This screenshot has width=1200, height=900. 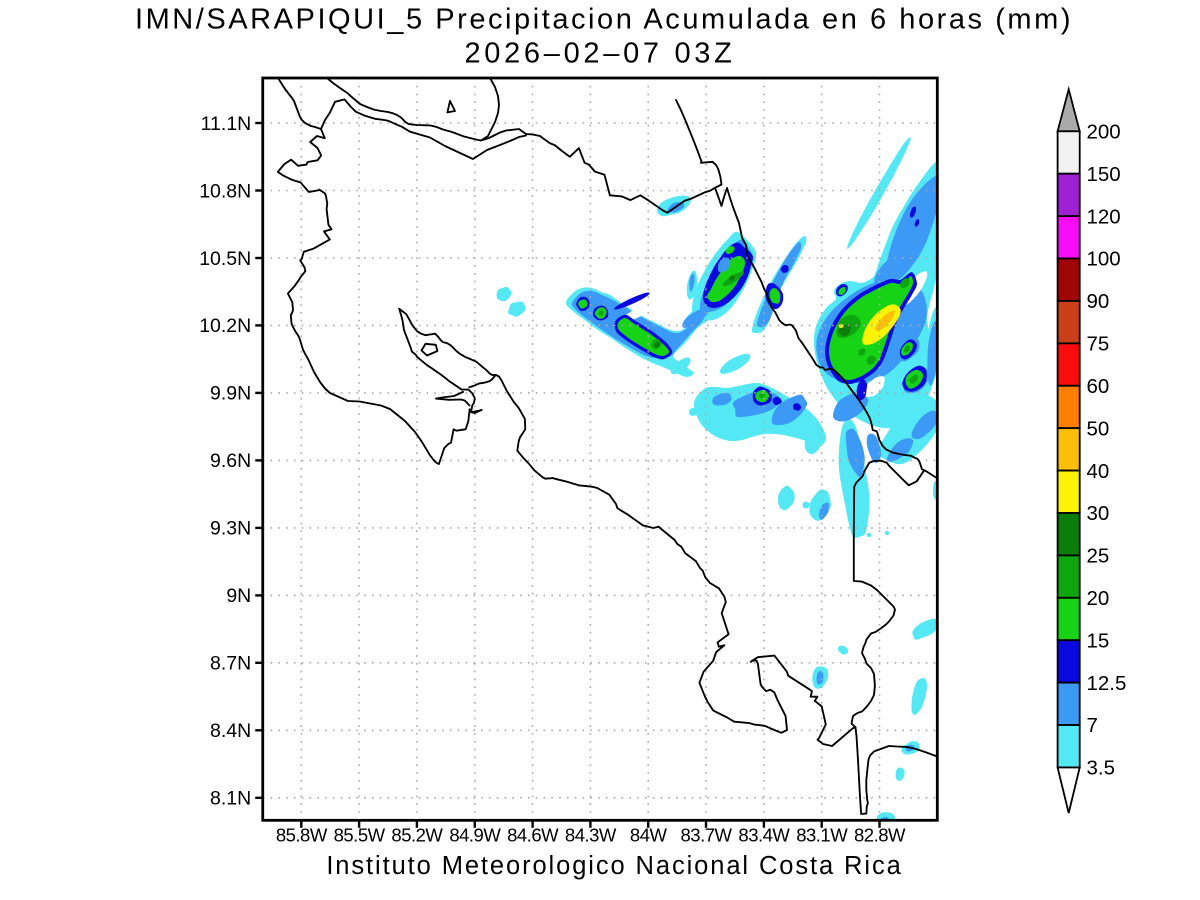 I want to click on svg-text: 85.2W, so click(x=417, y=835).